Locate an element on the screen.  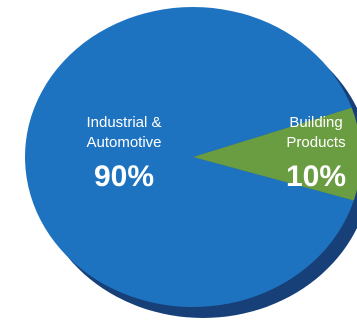
slice-label-building-products-line2: Products is located at coordinates (315, 142).